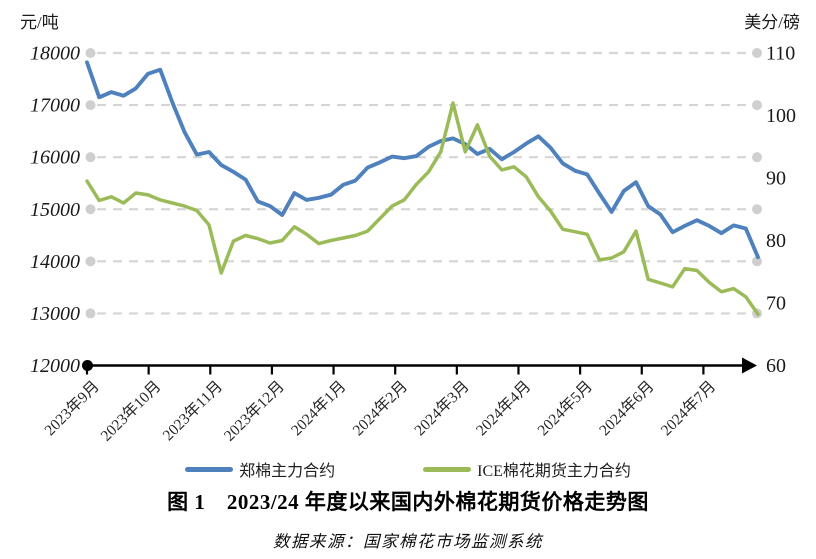 This screenshot has width=816, height=559. Describe the element at coordinates (287, 471) in the screenshot. I see `legend-label-zheng-cotton: 郑棉主力合约` at that location.